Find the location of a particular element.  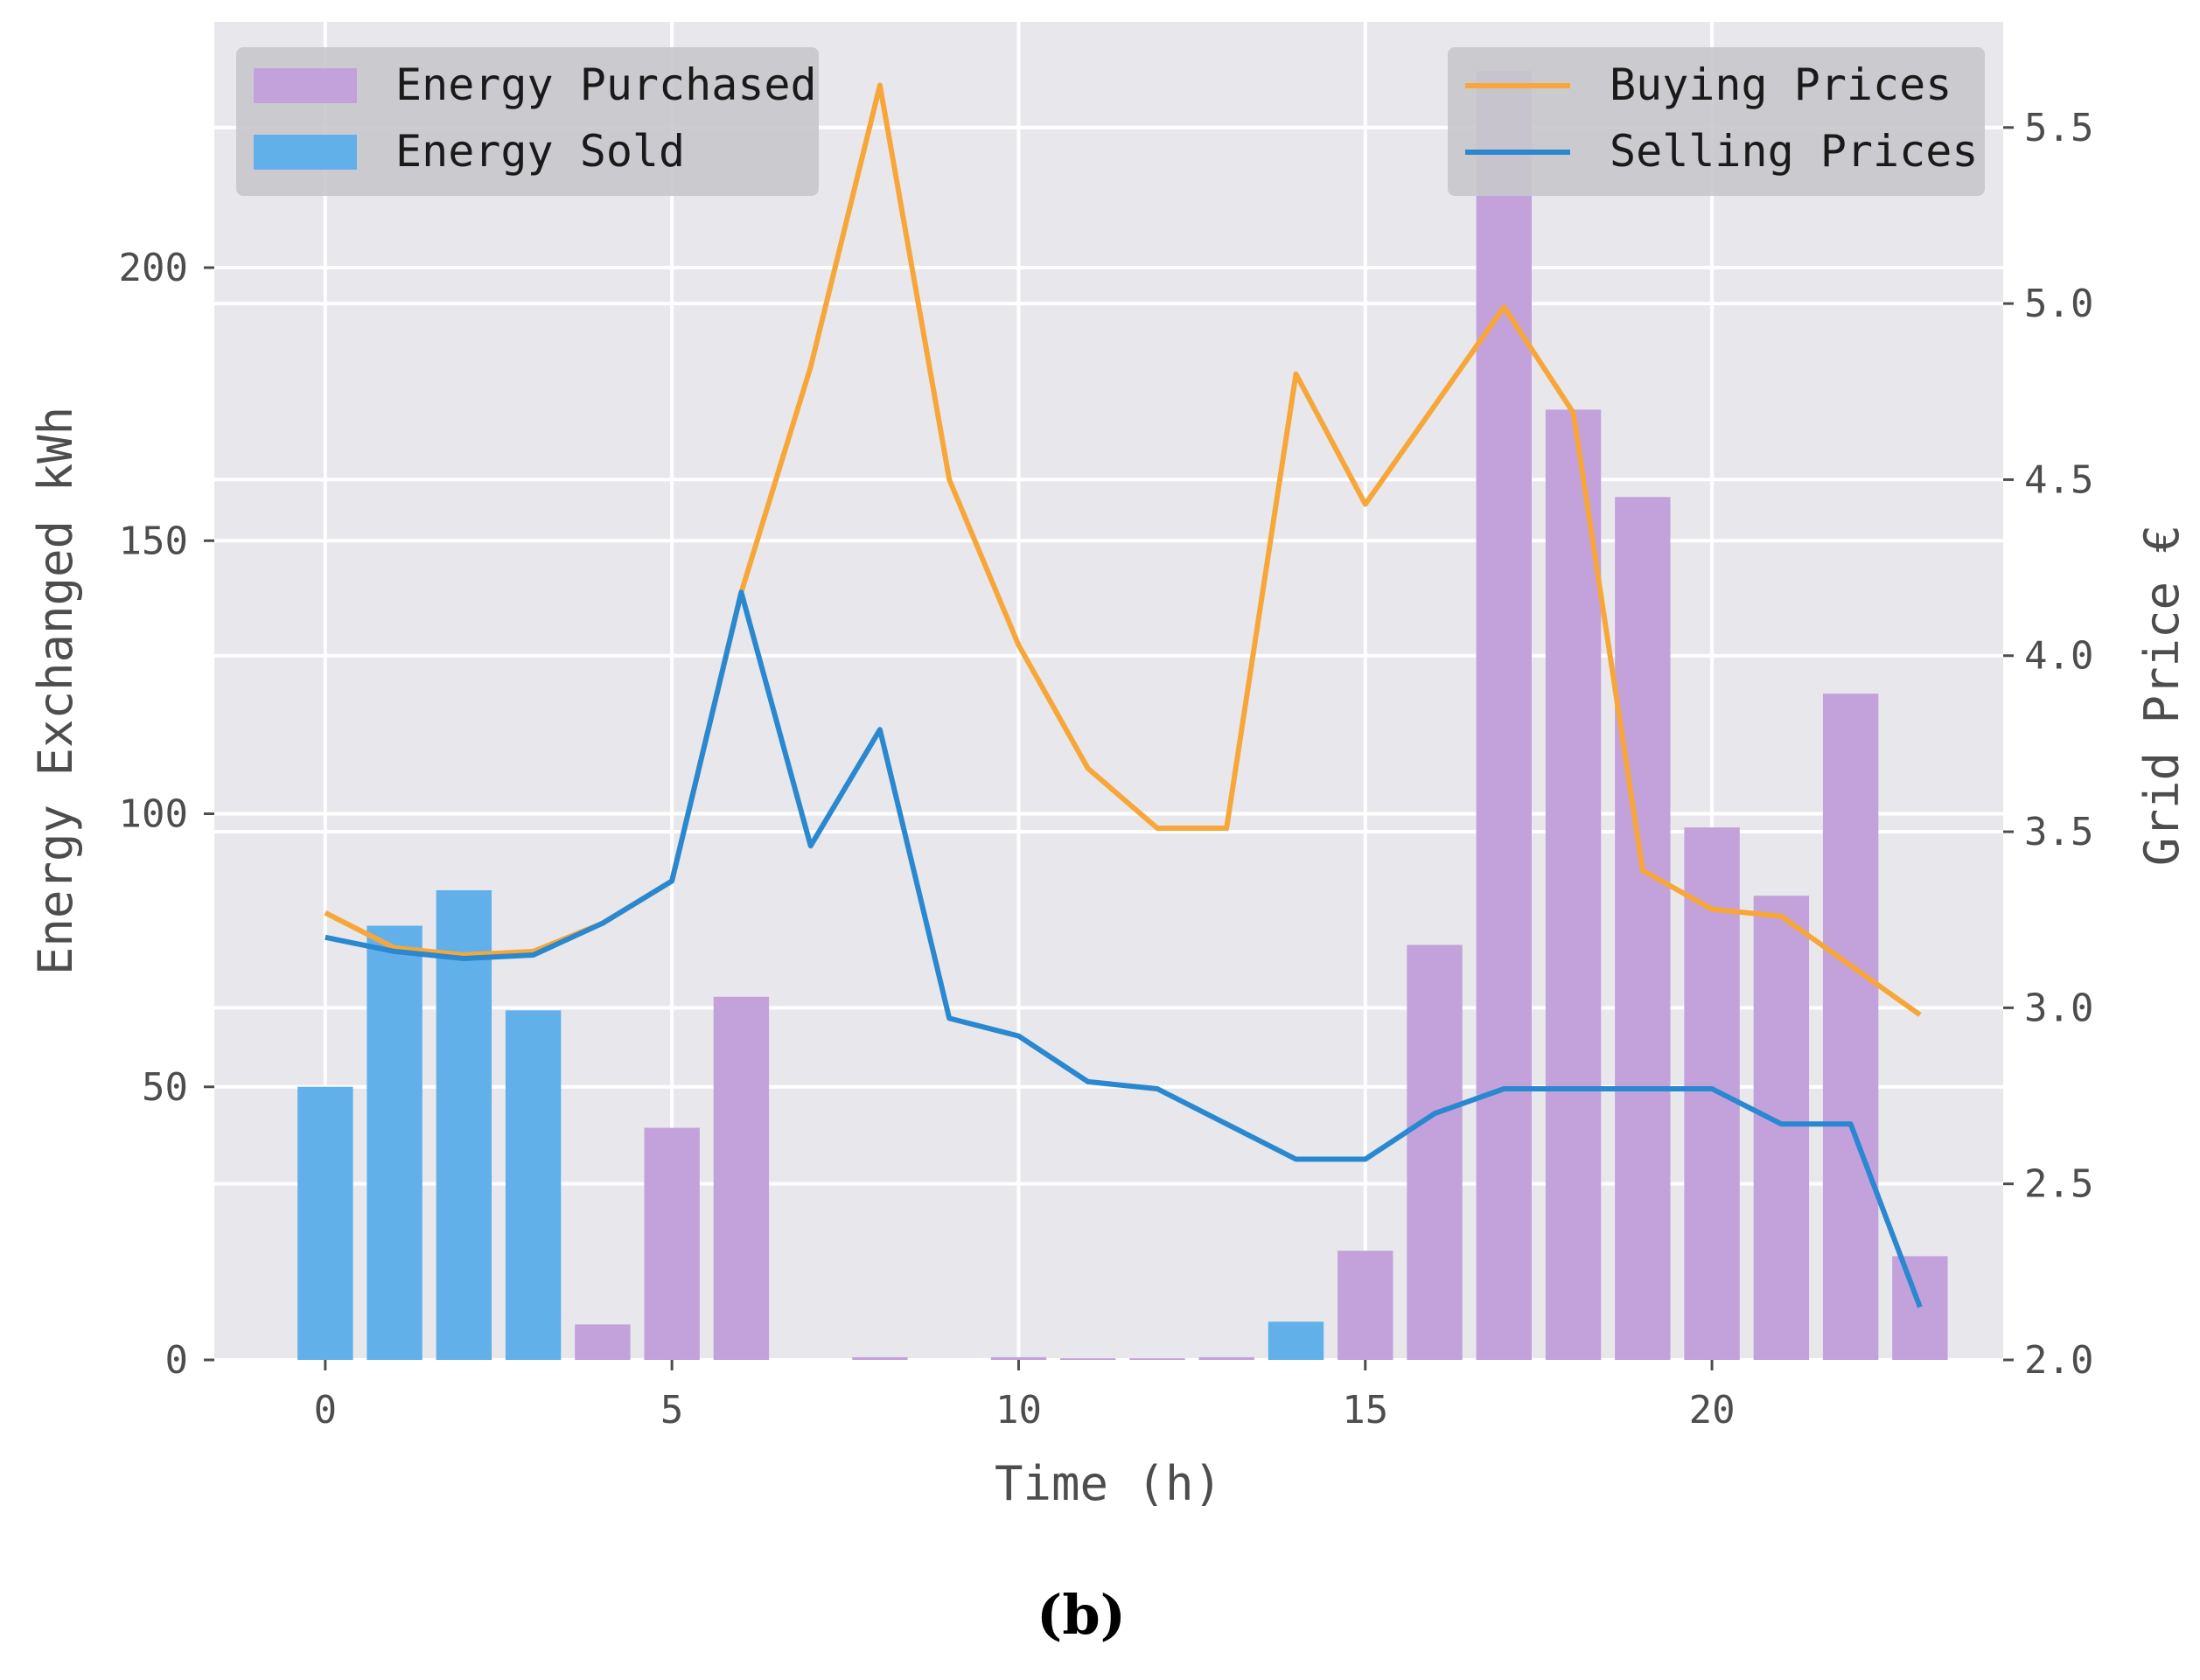

x-tick-label: 15 is located at coordinates (1365, 1410).